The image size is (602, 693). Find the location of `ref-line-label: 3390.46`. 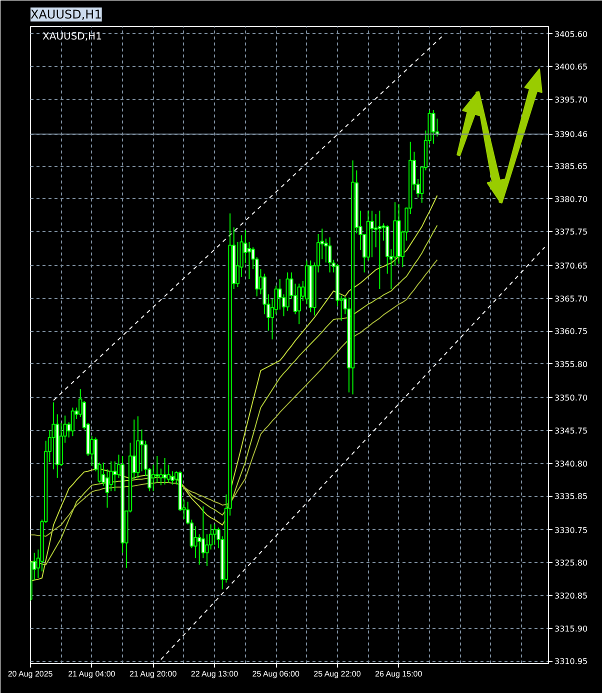

ref-line-label: 3390.46 is located at coordinates (571, 135).